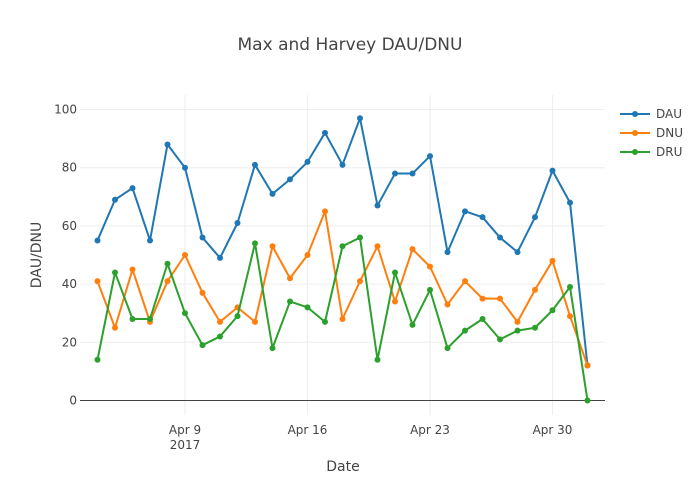  What do you see at coordinates (651, 152) in the screenshot?
I see `legend-item-dru: DRU` at bounding box center [651, 152].